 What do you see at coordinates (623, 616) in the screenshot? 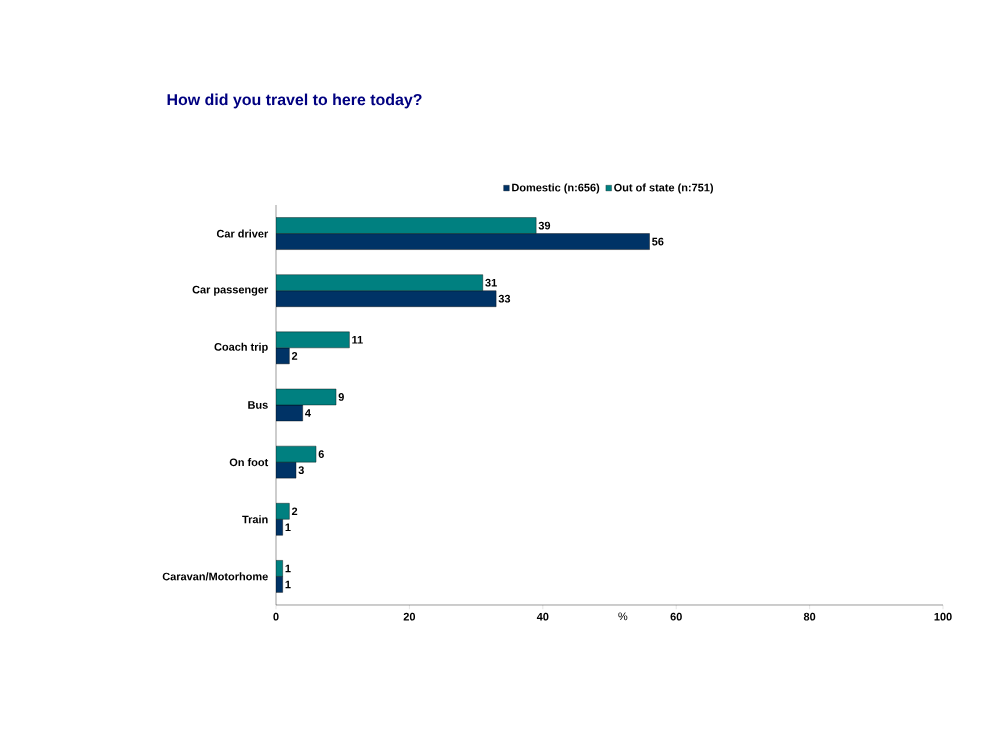
I see `x-axis-title: %` at bounding box center [623, 616].